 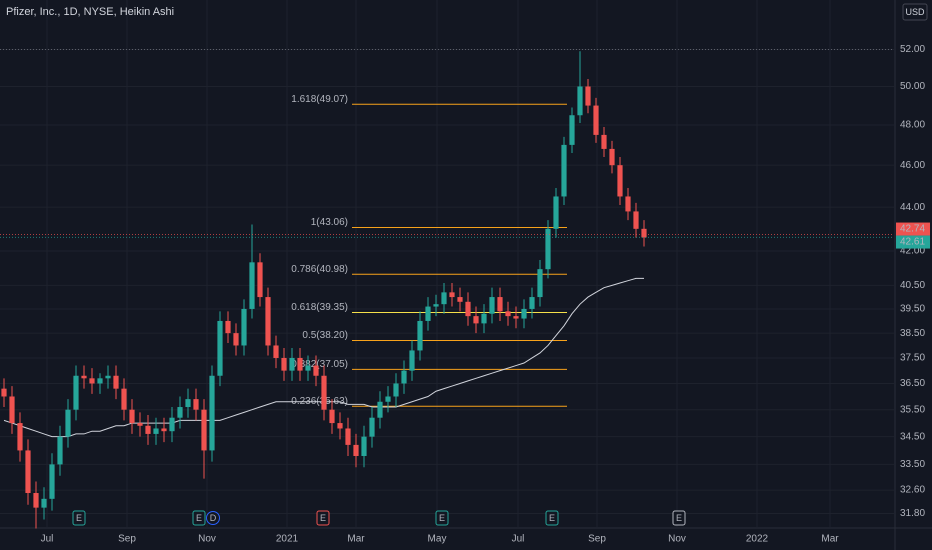 What do you see at coordinates (912, 513) in the screenshot?
I see `y-tick-label: 31.80` at bounding box center [912, 513].